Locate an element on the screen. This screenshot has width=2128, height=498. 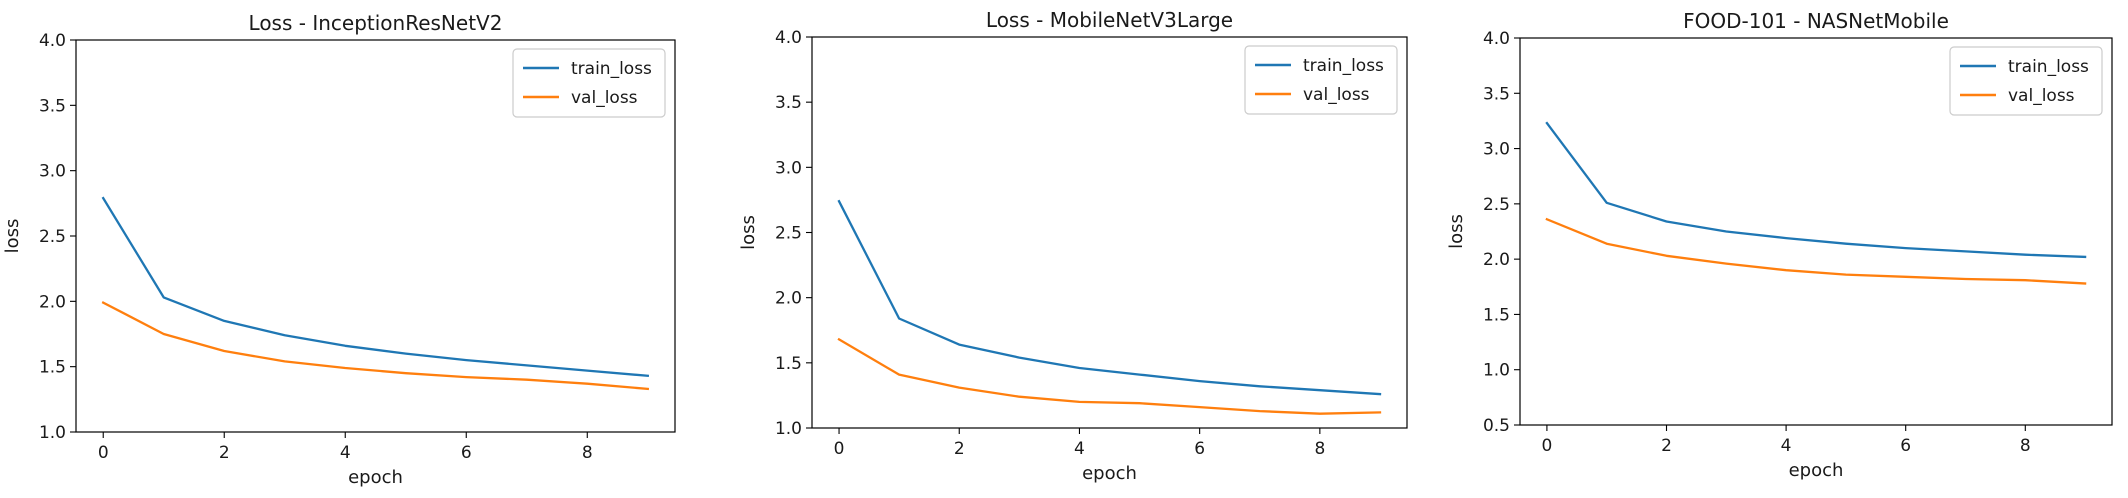
chart-title: FOOD-101 - NASNetMobile is located at coordinates (1816, 21).